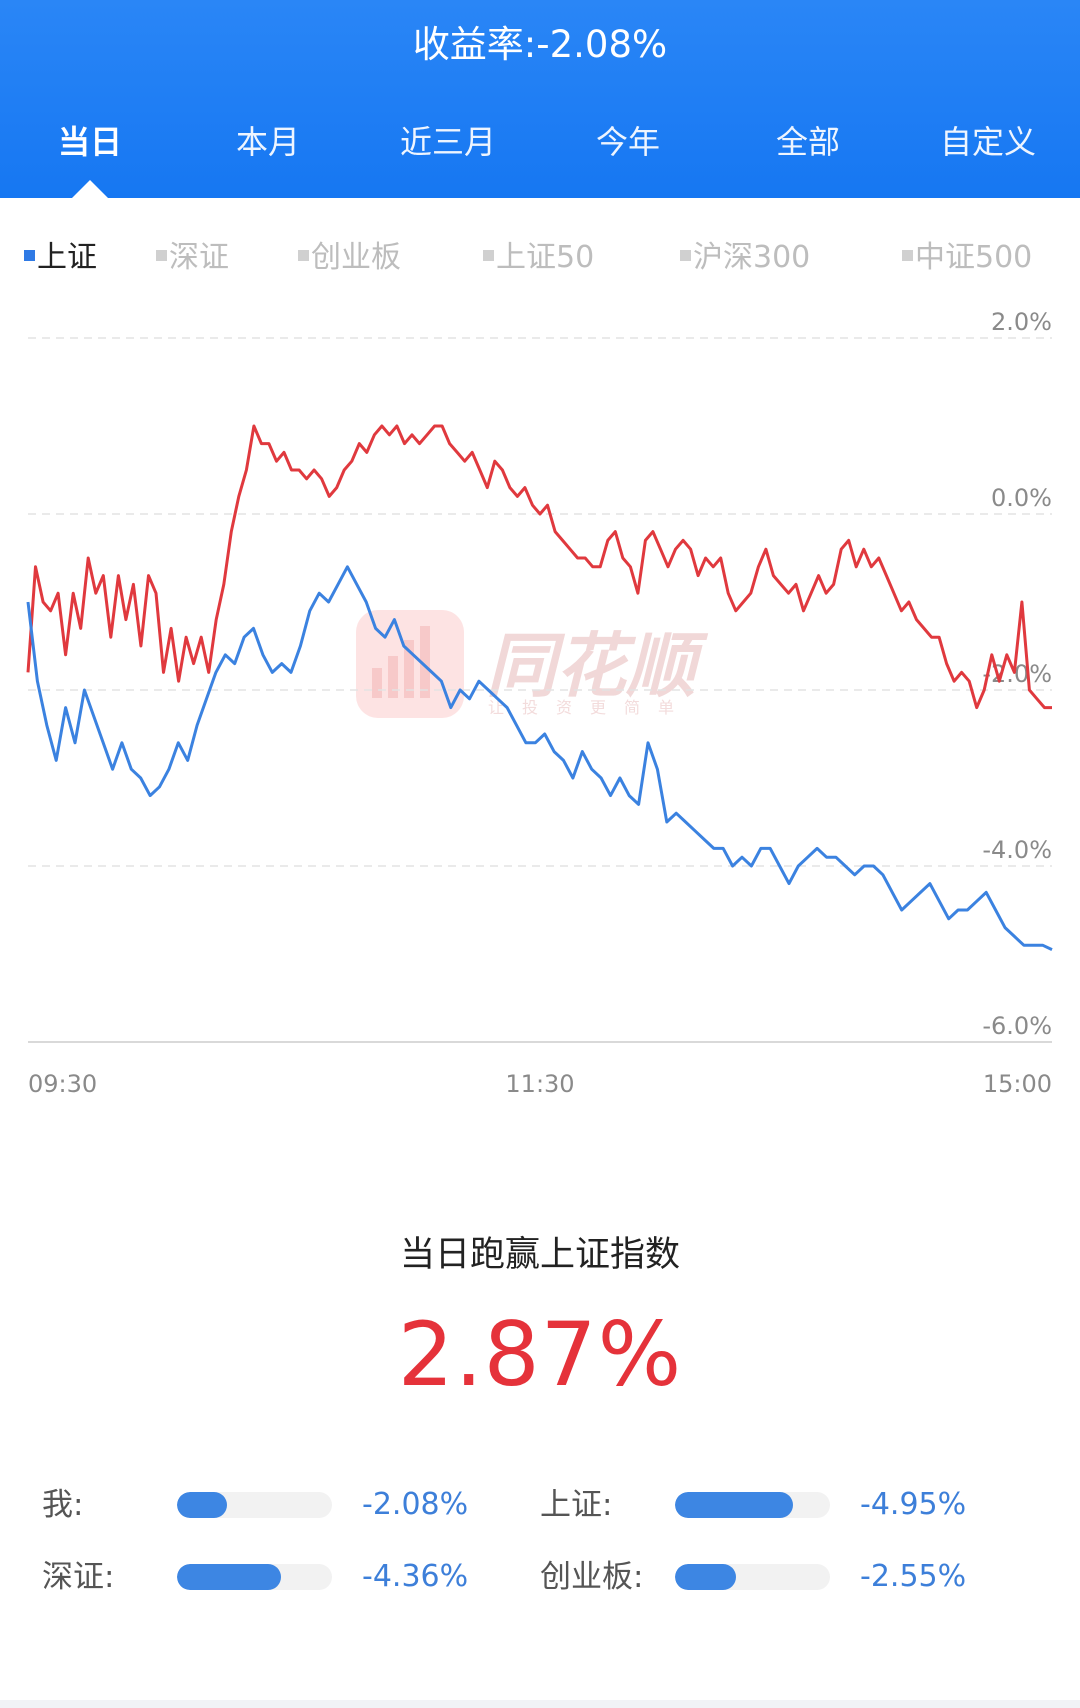  What do you see at coordinates (89, 142) in the screenshot?
I see `tab-today: 当日` at bounding box center [89, 142].